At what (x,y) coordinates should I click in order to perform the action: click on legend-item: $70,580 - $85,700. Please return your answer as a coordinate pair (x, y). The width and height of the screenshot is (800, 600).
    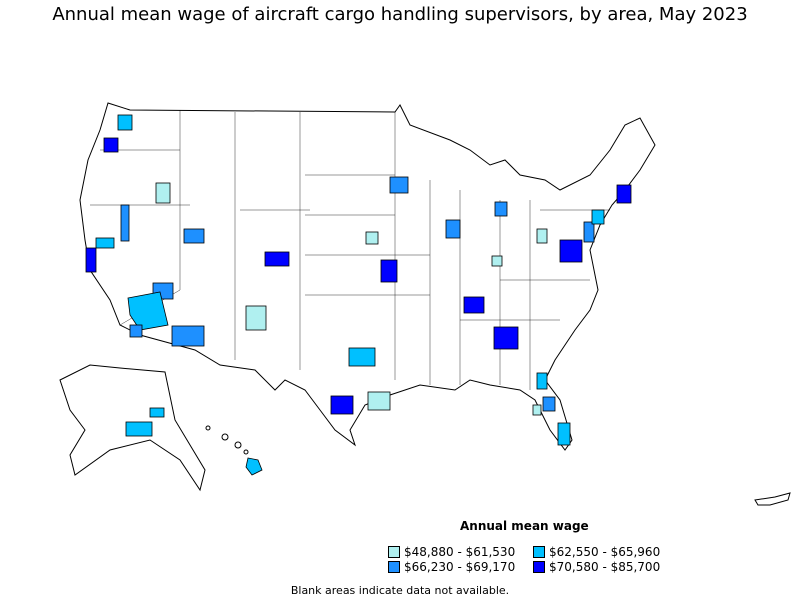
    Looking at the image, I should click on (596, 567).